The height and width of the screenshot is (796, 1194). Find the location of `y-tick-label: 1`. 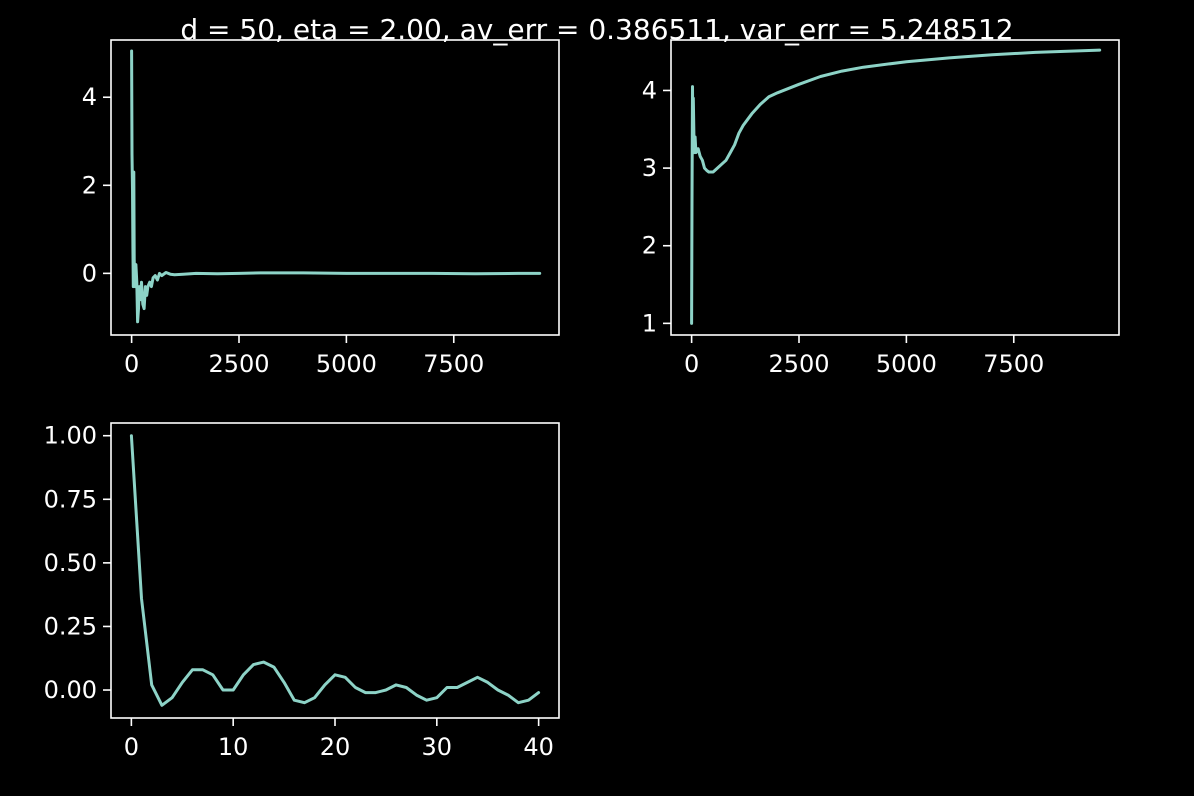

y-tick-label: 1 is located at coordinates (649, 323).